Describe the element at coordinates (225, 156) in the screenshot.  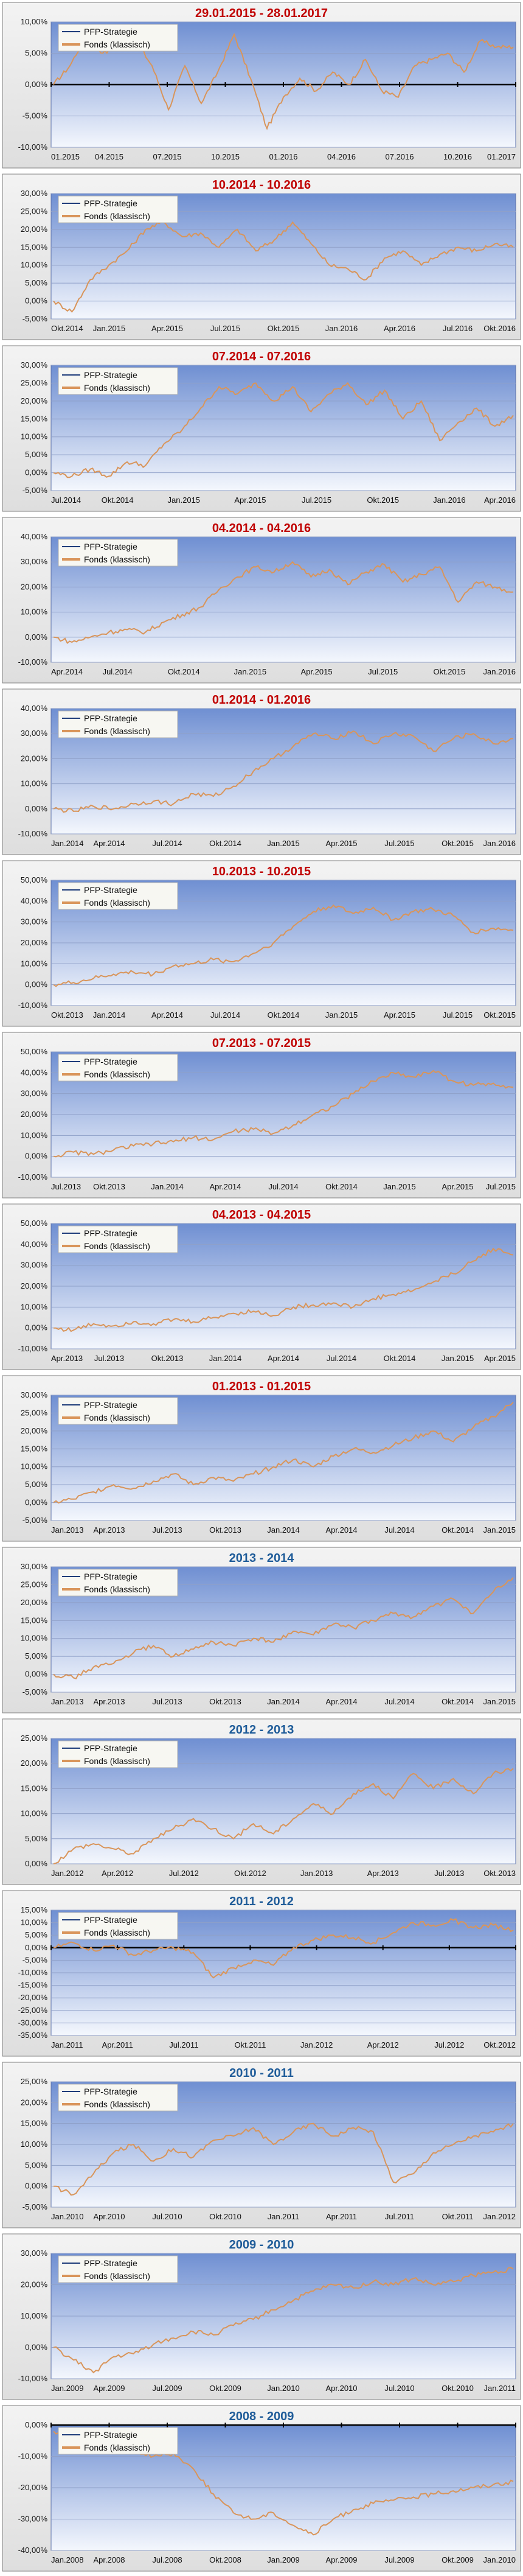
I see `x-tick-label: 10.2015` at that location.